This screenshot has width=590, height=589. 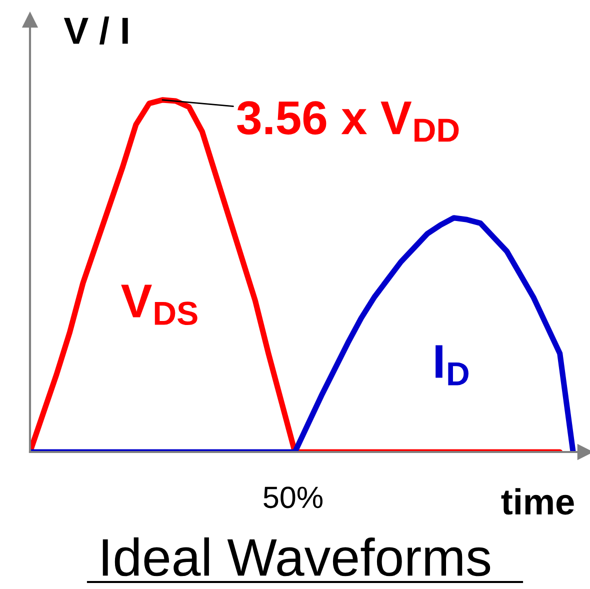 I want to click on annotation: 3.56 x V$_{DD}$, so click(x=348, y=121).